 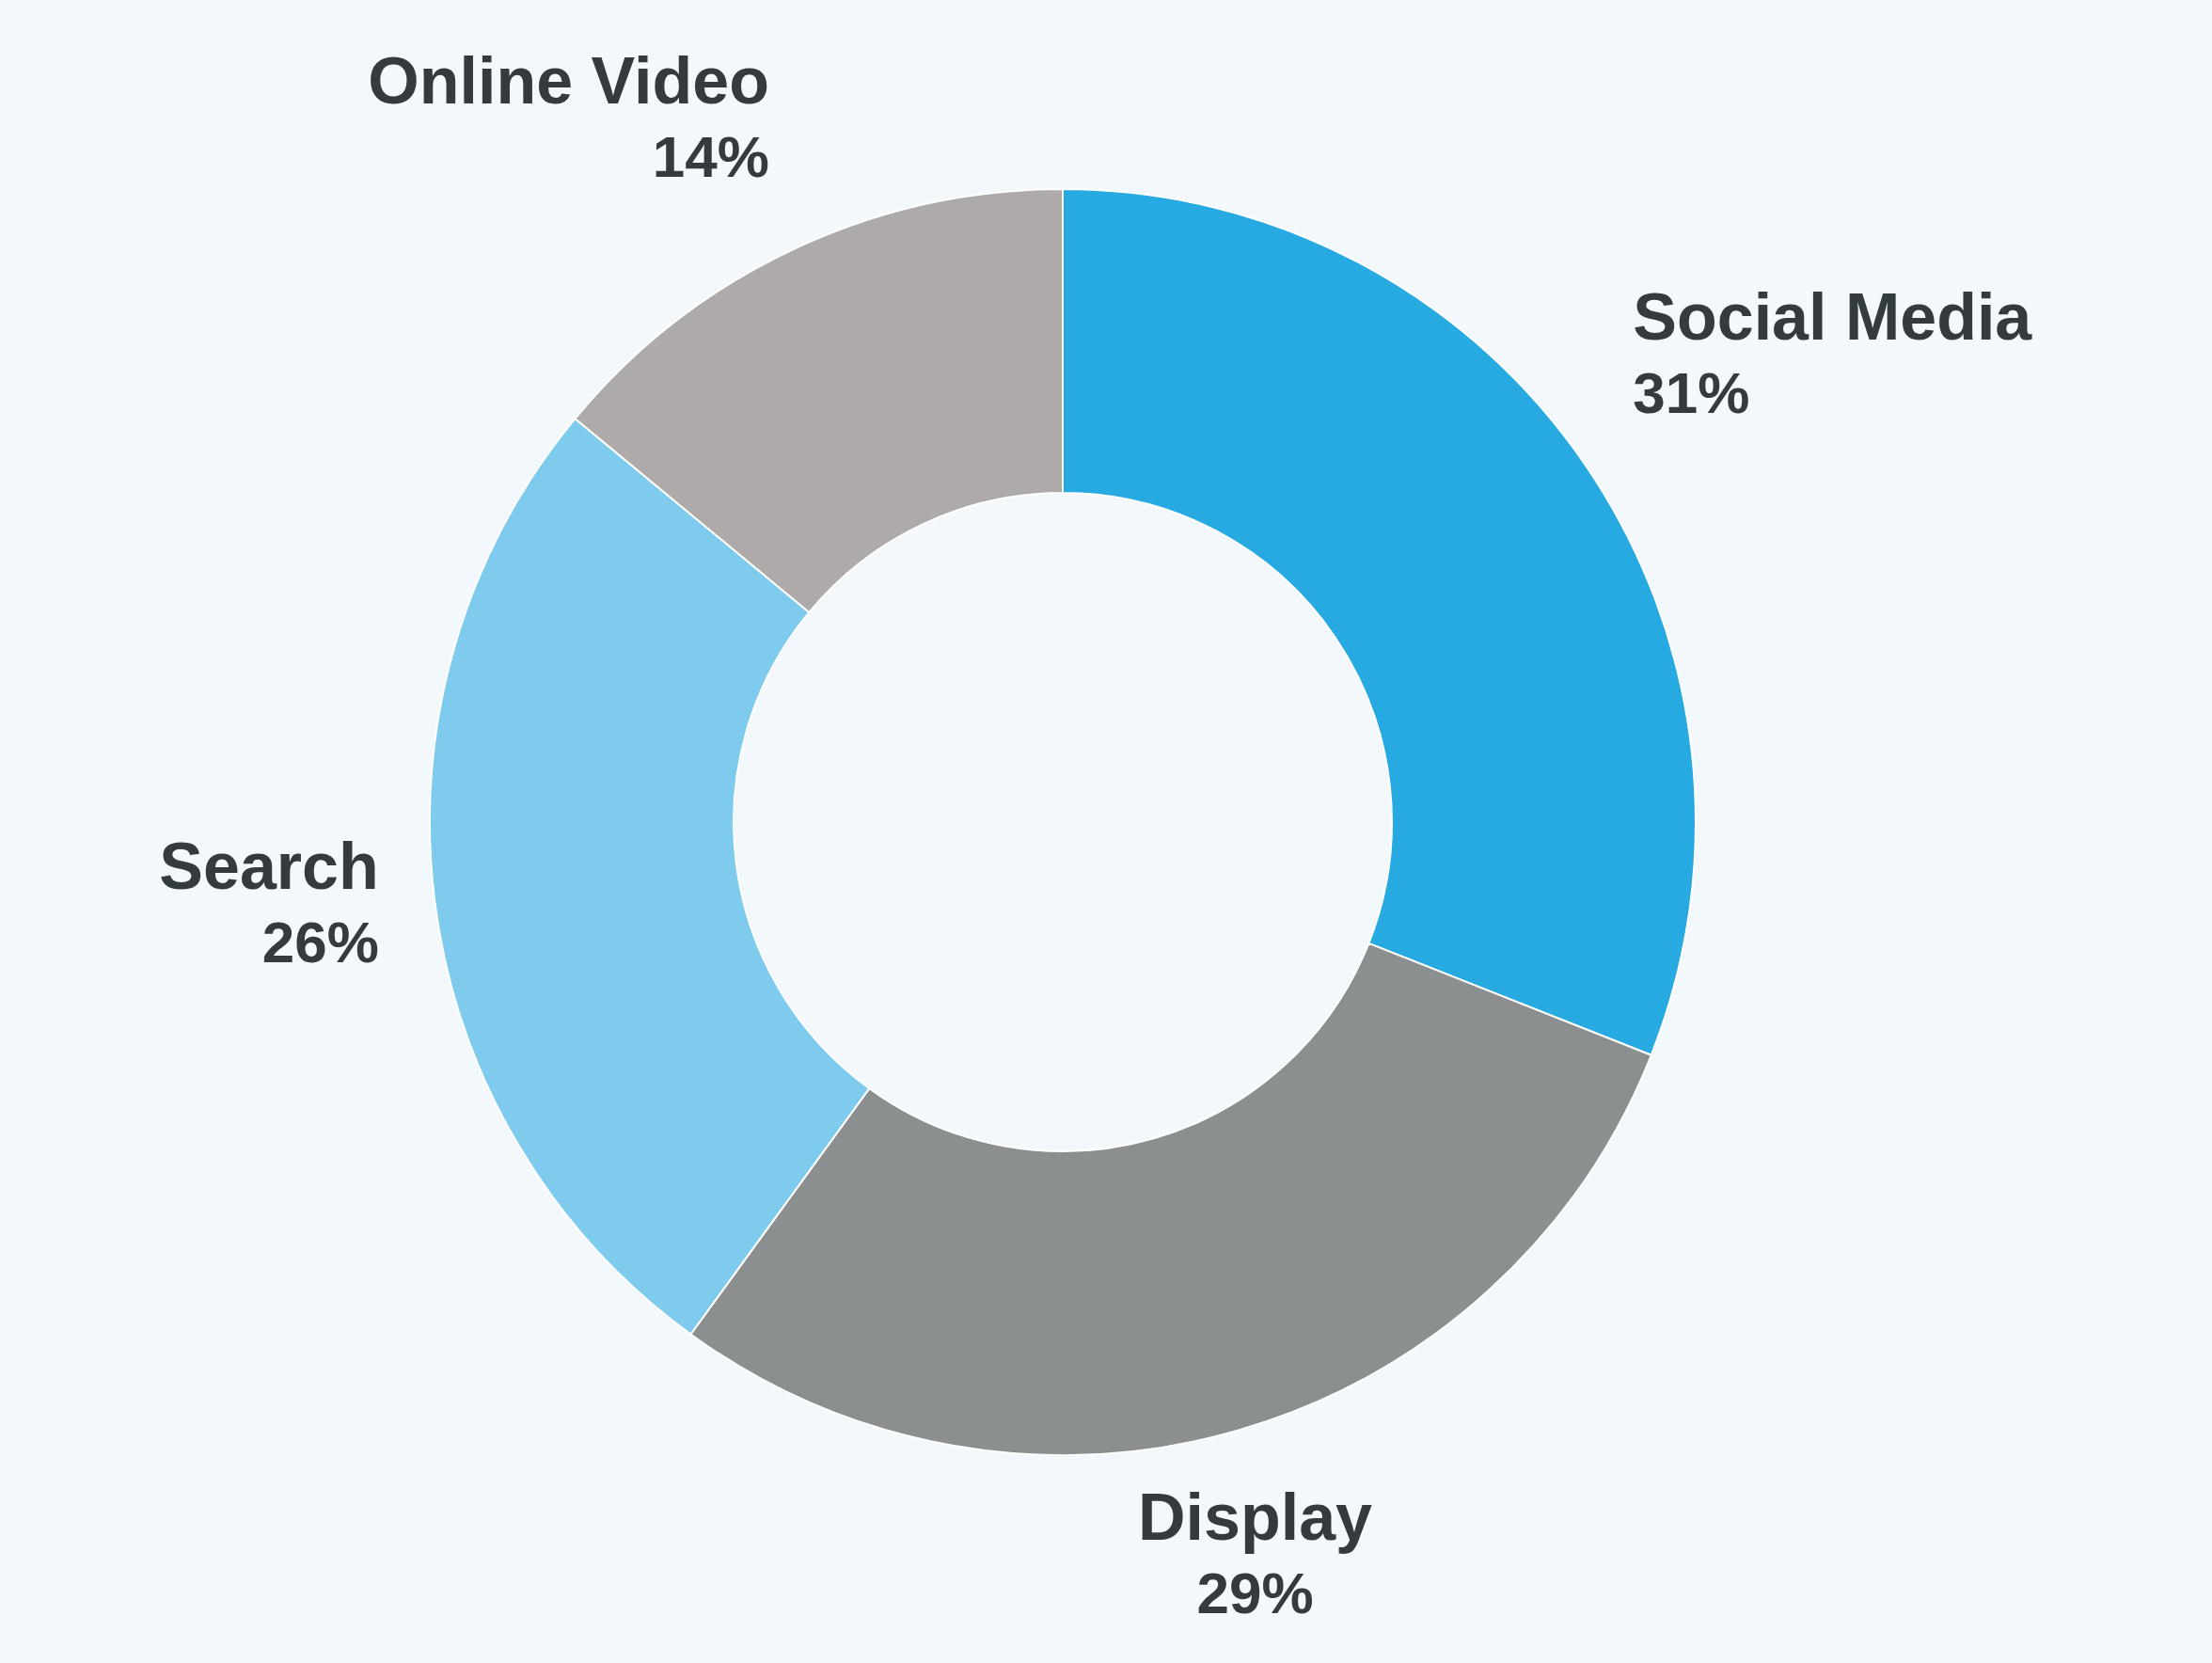 What do you see at coordinates (1833, 317) in the screenshot?
I see `slice-label: Social Media` at bounding box center [1833, 317].